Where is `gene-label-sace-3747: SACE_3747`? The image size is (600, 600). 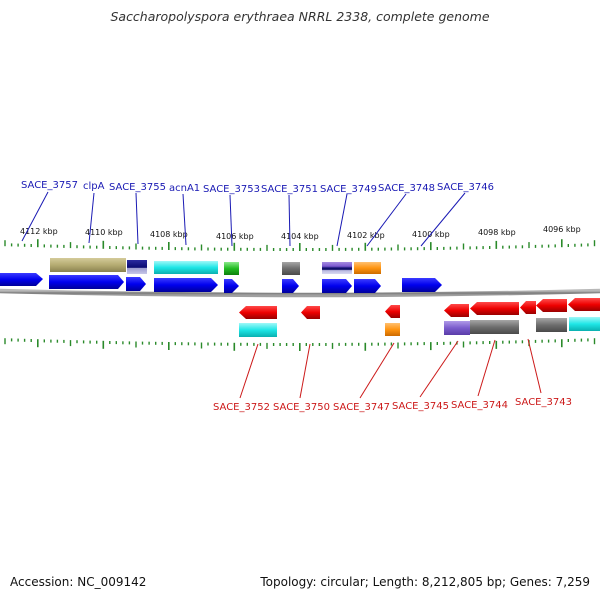
gene-label-sace-3747: SACE_3747 is located at coordinates (361, 407).